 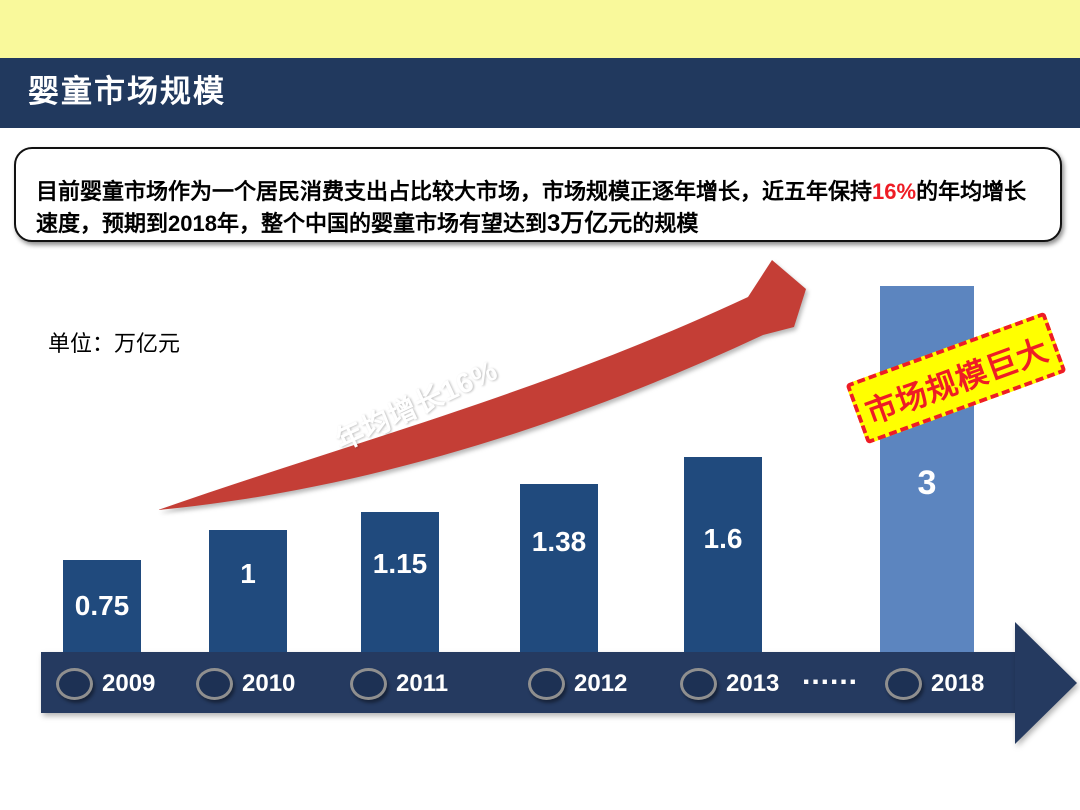 I want to click on intro-text-after: 的规模, so click(x=665, y=223).